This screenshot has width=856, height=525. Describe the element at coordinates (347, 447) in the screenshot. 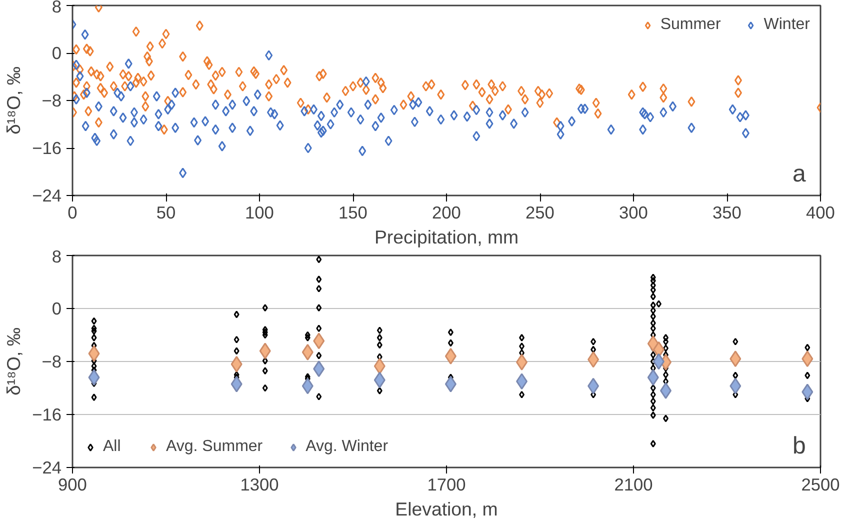

I see `legend-label: Avg. Winter` at that location.